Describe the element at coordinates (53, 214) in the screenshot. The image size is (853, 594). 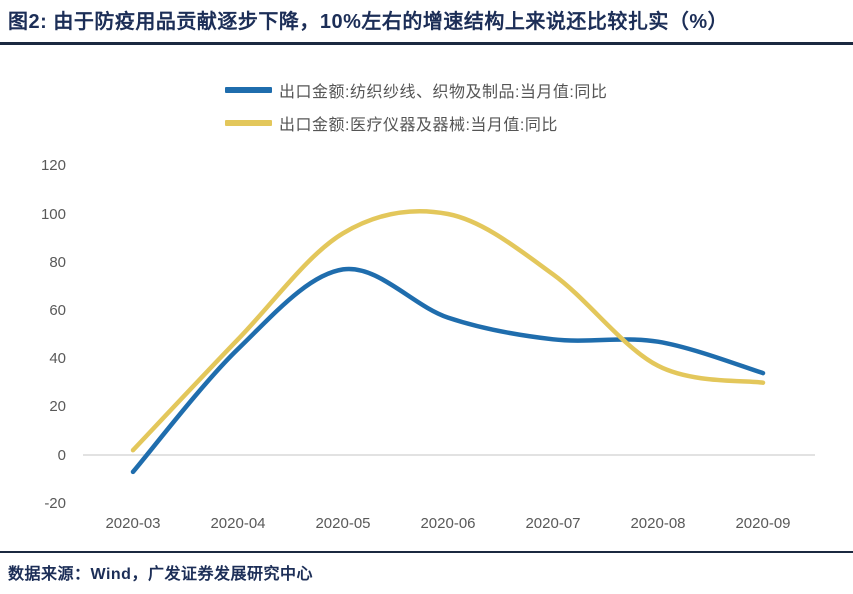
I see `y-tick-label: 100` at that location.